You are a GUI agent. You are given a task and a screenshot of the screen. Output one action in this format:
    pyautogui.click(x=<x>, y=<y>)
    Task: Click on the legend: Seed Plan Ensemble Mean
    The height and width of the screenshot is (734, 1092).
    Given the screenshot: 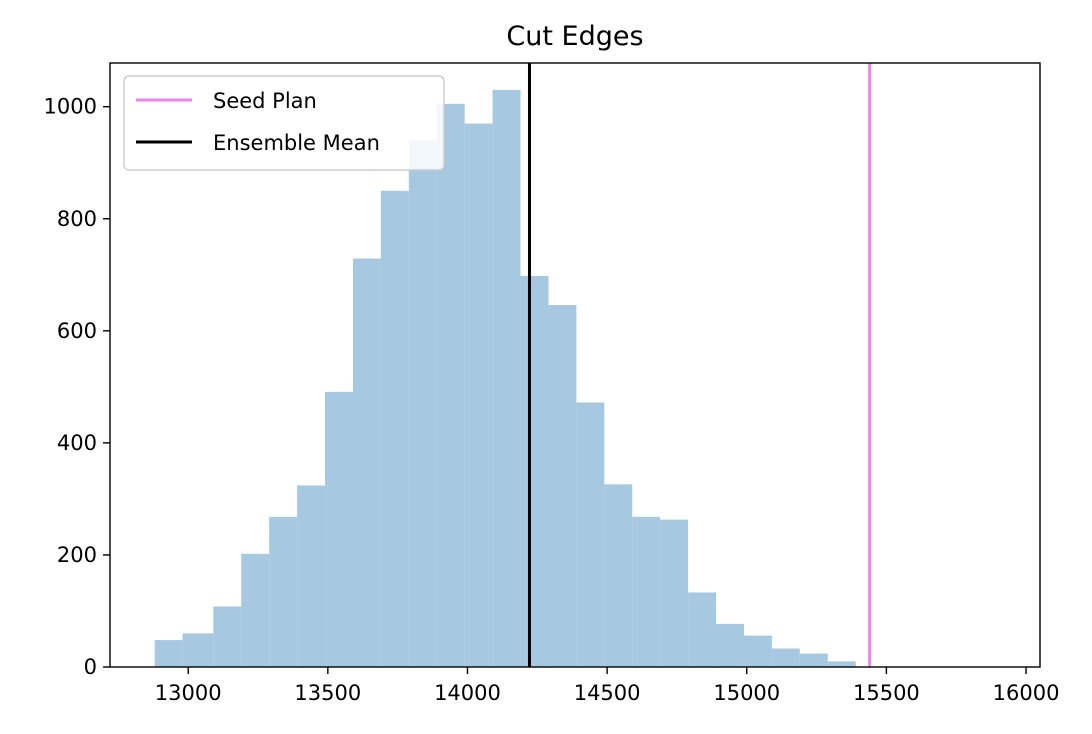 What is the action you would take?
    pyautogui.click(x=284, y=123)
    